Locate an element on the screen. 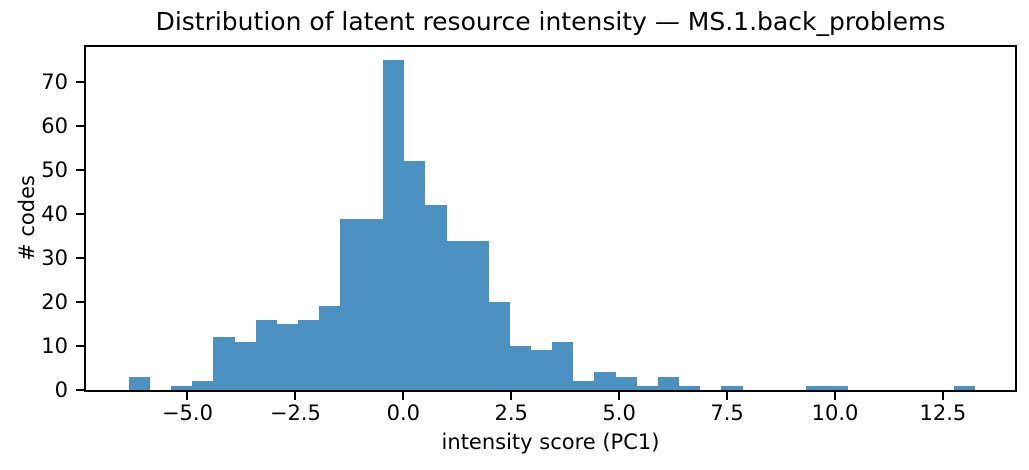 This screenshot has width=1029, height=470. y-tick-label: 50 is located at coordinates (54, 170).